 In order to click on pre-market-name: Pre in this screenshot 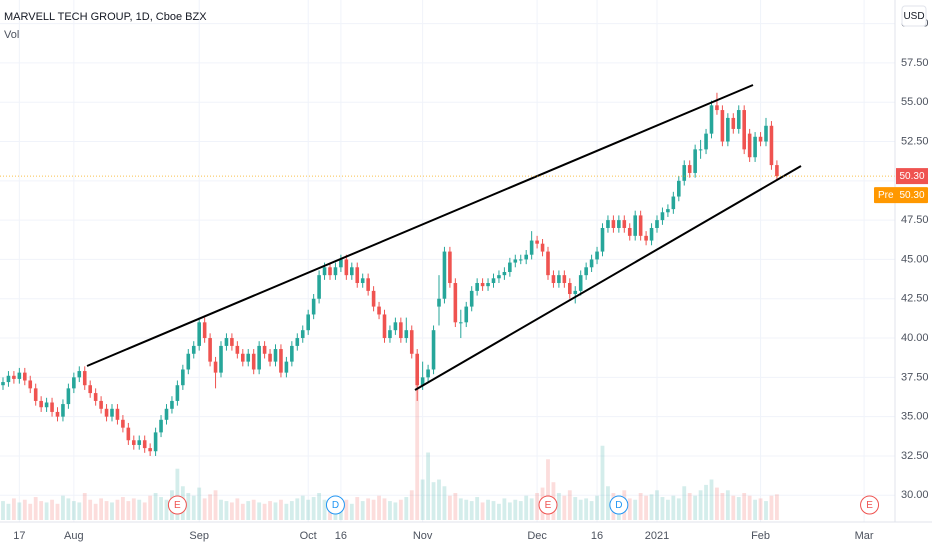, I will do `click(886, 195)`.